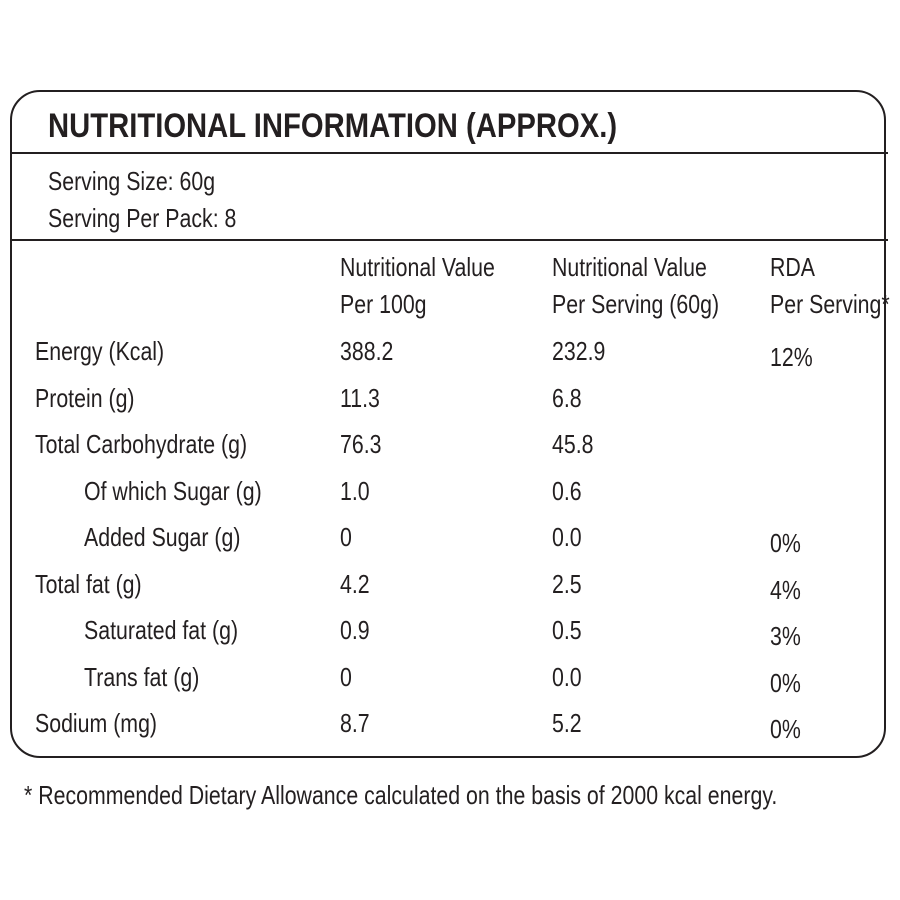 The height and width of the screenshot is (900, 900). I want to click on column-header: Per Serving*, so click(830, 304).